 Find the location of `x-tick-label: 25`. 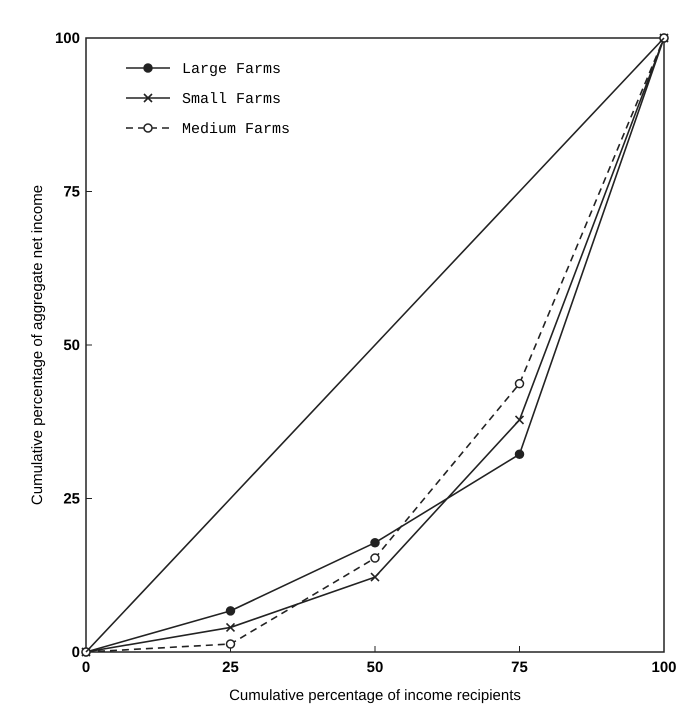

x-tick-label: 25 is located at coordinates (230, 667).